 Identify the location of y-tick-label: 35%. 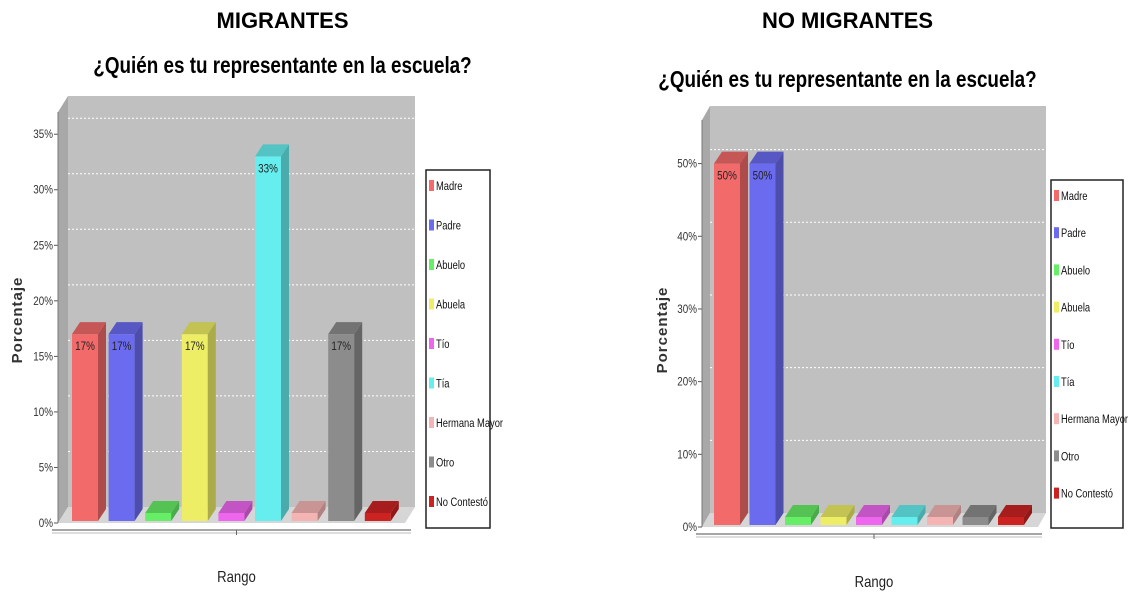
(43, 134).